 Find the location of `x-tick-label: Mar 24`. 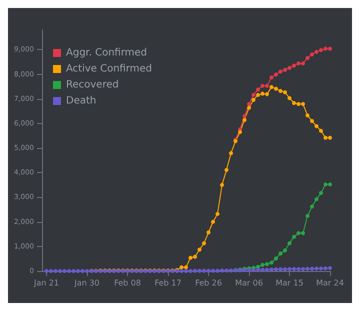

x-tick-label: Mar 24 is located at coordinates (330, 283).